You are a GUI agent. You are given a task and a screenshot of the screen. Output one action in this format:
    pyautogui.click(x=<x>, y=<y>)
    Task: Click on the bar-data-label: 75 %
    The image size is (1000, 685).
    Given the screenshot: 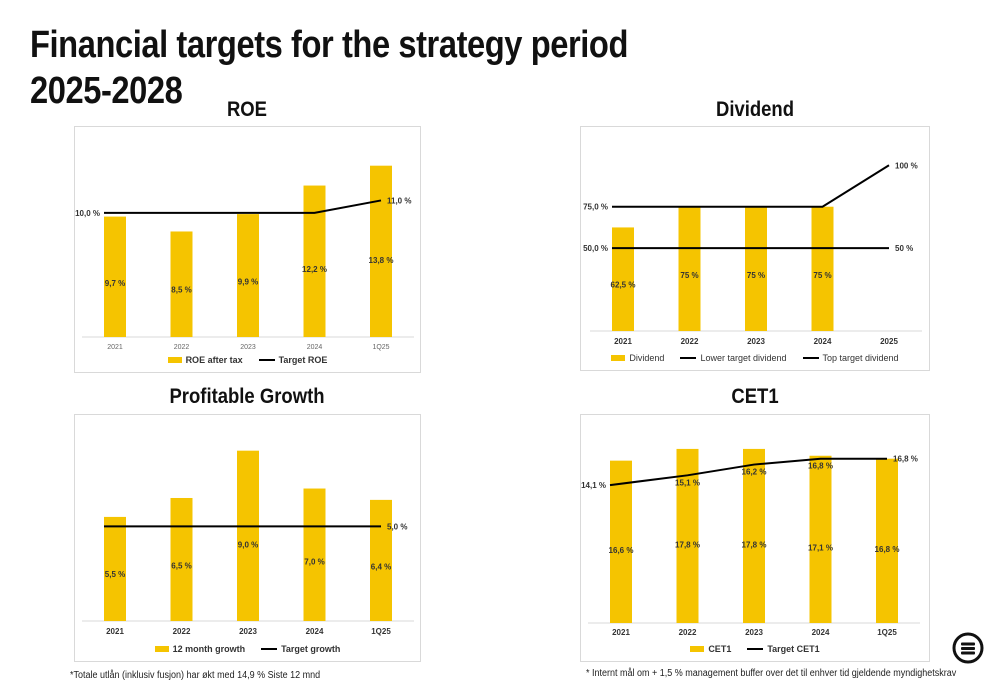 What is the action you would take?
    pyautogui.click(x=822, y=275)
    